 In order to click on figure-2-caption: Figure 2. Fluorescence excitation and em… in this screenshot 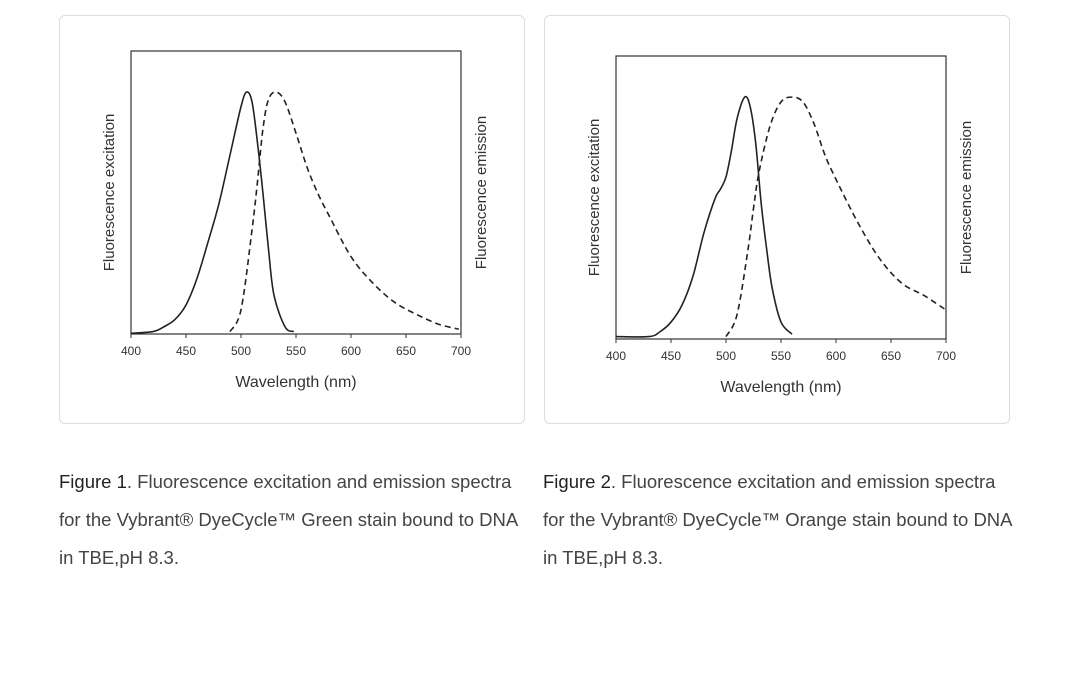, I will do `click(778, 520)`.